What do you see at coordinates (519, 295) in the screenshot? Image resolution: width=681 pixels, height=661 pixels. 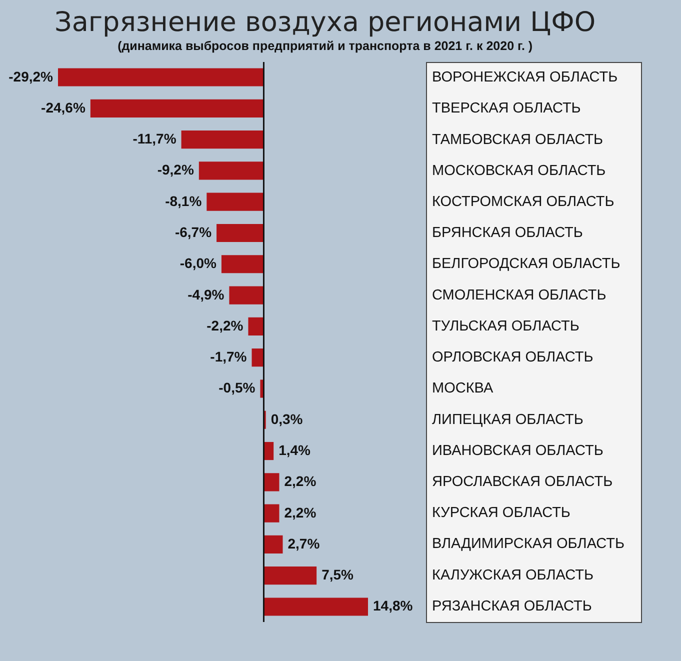 I see `y-tick-label: СМОЛЕНСКАЯ ОБЛАСТЬ` at bounding box center [519, 295].